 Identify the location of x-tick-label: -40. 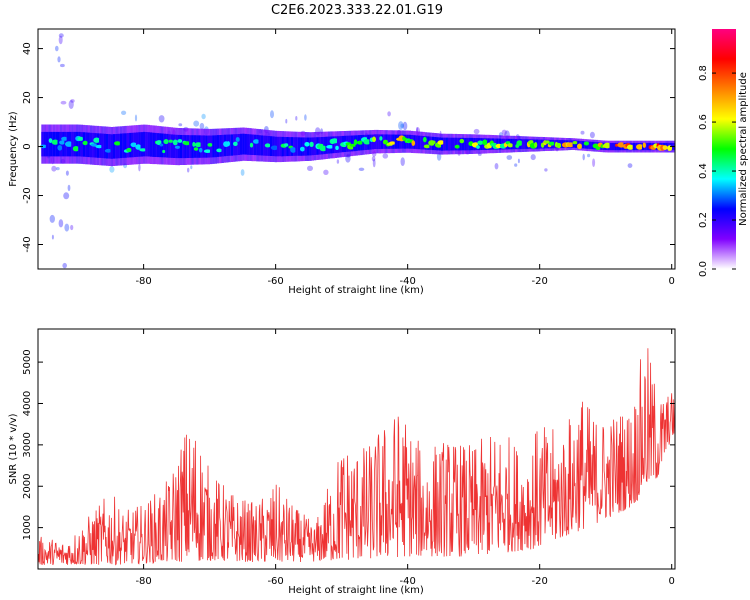
(407, 581).